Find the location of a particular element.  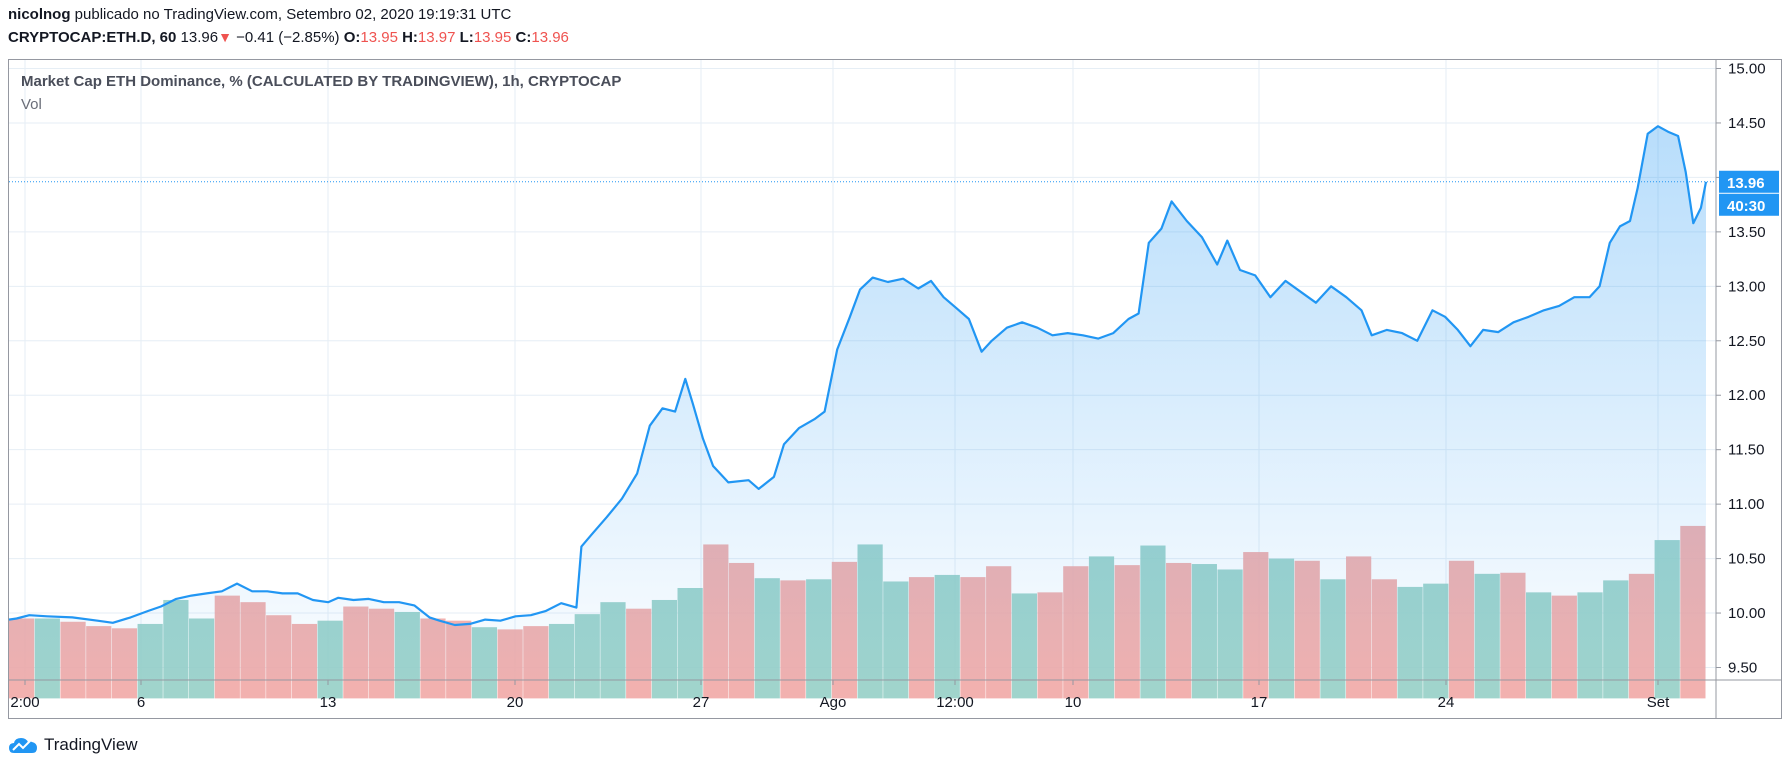

countdown-tag-box is located at coordinates (1749, 204).